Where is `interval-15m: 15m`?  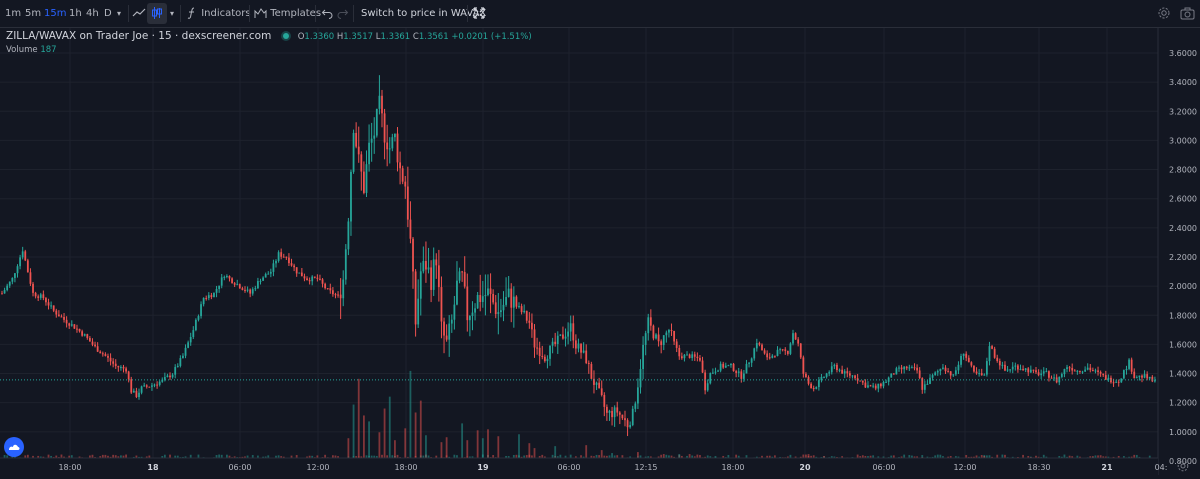 interval-15m: 15m is located at coordinates (55, 13).